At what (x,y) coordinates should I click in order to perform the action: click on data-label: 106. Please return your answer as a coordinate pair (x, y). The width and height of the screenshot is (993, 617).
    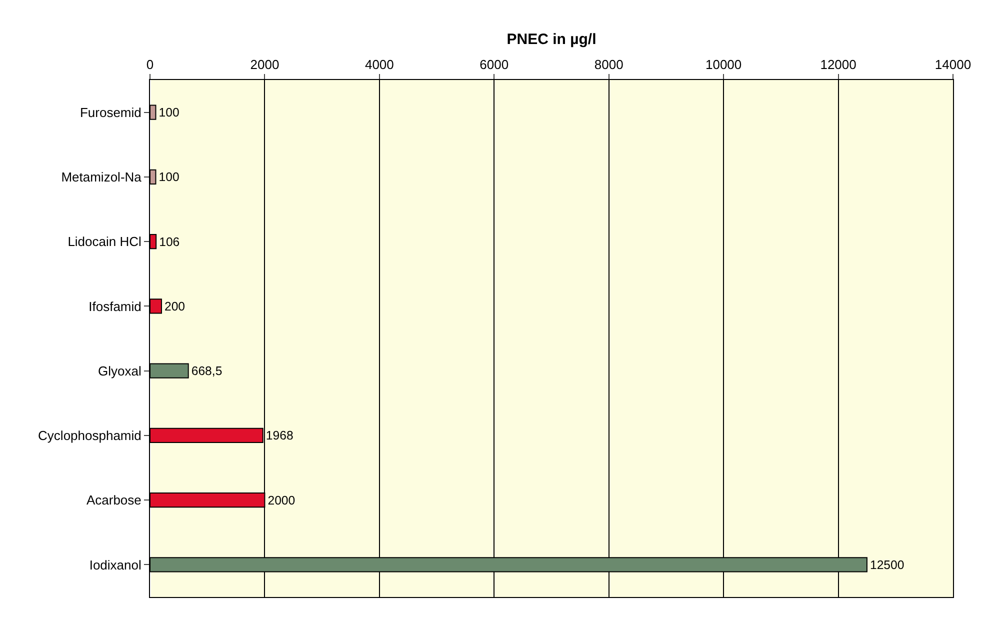
    Looking at the image, I should click on (169, 241).